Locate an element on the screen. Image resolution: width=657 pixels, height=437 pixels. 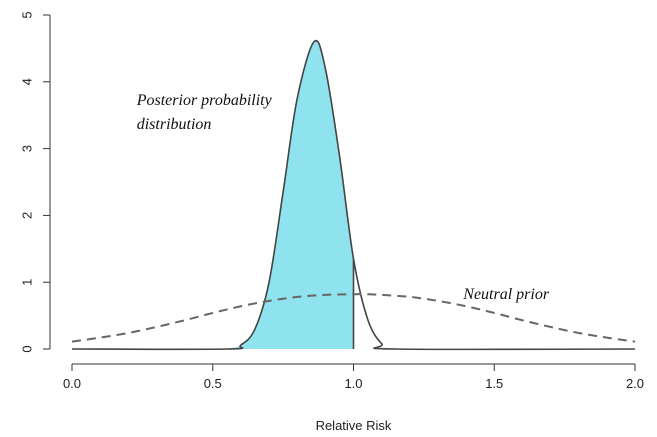
y-tick-label: 4 is located at coordinates (26, 81).